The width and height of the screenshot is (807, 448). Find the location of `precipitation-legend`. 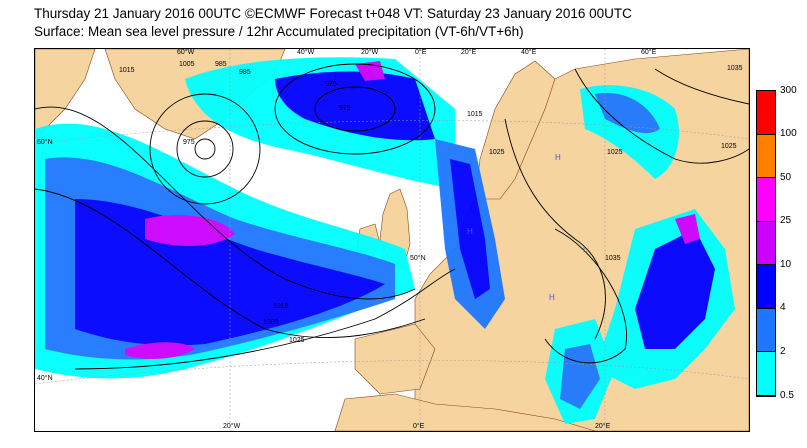

precipitation-legend is located at coordinates (766, 243).